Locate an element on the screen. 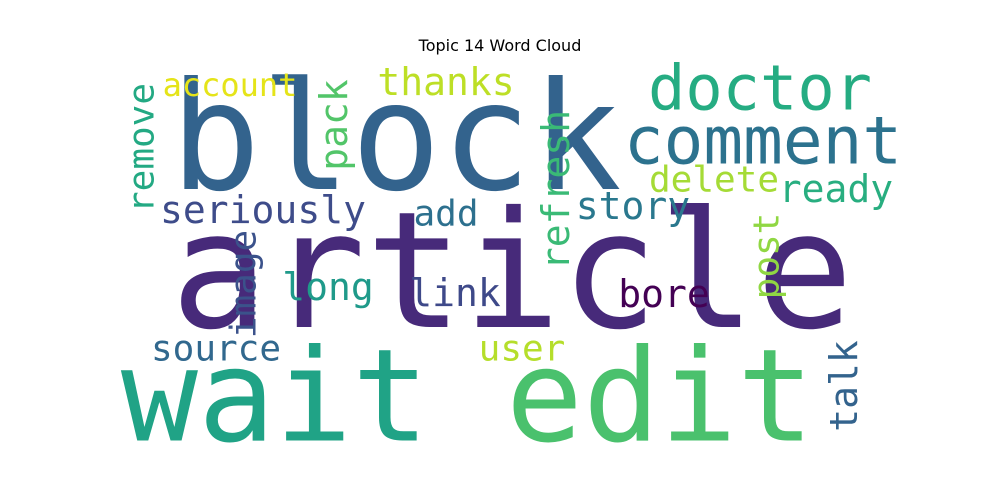 The width and height of the screenshot is (1000, 500). word-add: add is located at coordinates (445, 214).